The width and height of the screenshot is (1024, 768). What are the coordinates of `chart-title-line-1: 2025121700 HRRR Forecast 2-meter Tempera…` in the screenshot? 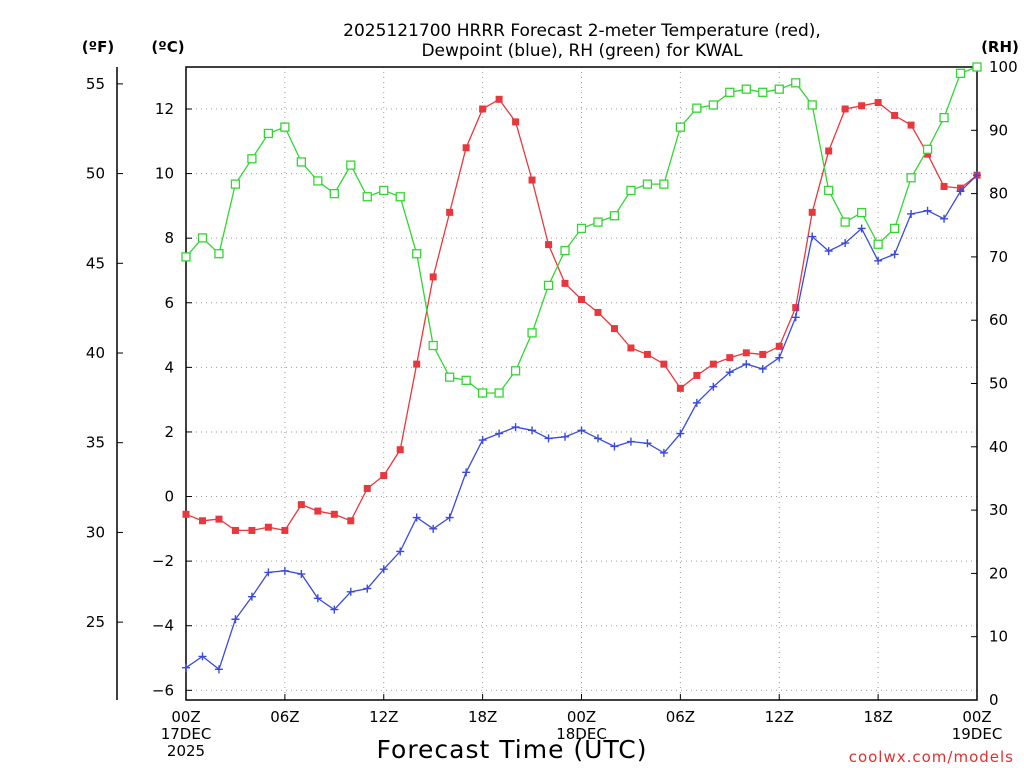 It's located at (582, 31).